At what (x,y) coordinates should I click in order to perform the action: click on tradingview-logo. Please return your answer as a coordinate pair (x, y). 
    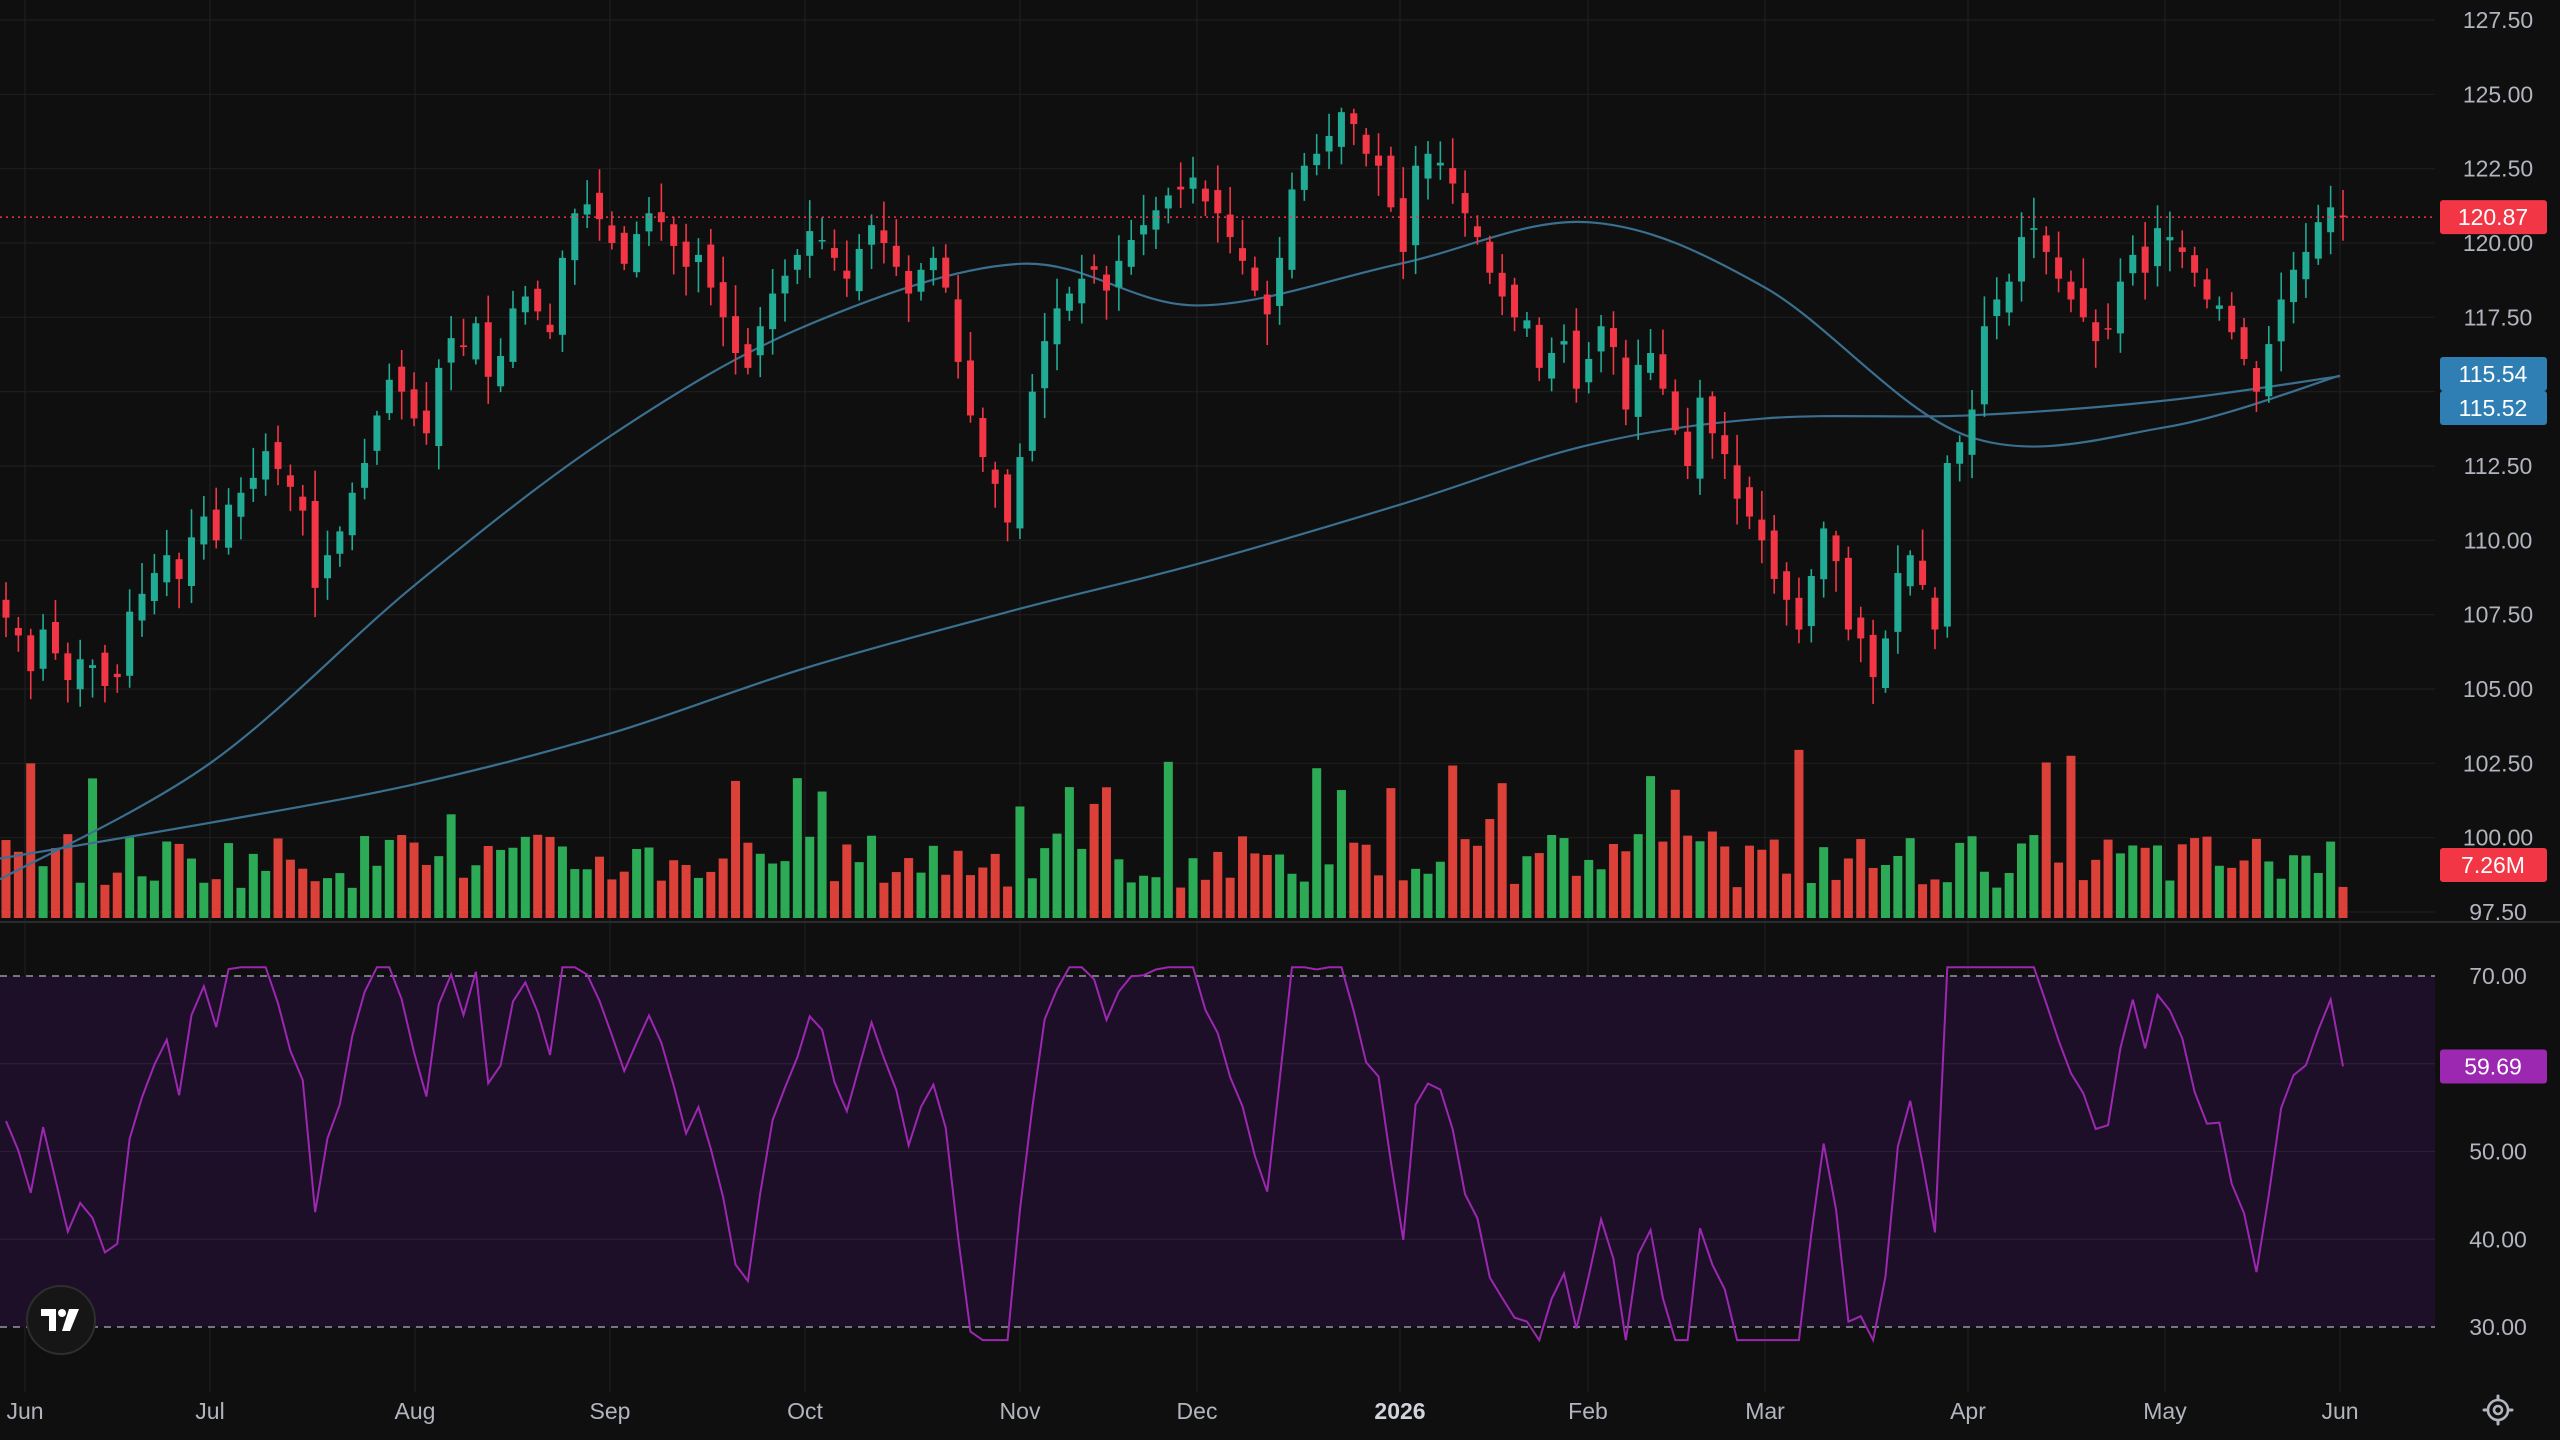
    Looking at the image, I should click on (61, 1320).